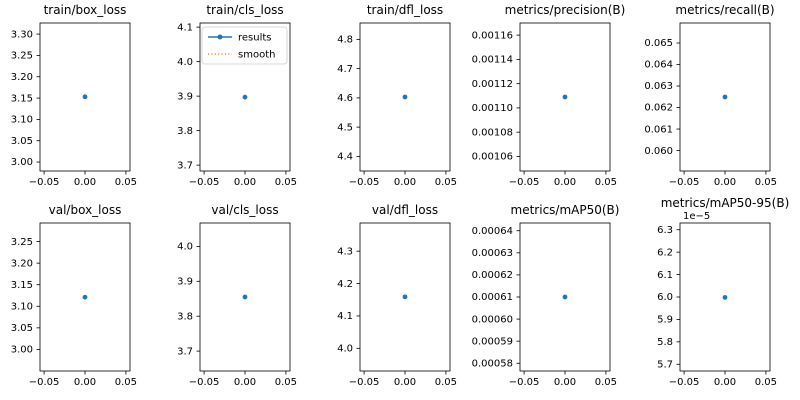 The width and height of the screenshot is (800, 400). Describe the element at coordinates (665, 320) in the screenshot. I see `y-tick-label: 5.9` at that location.